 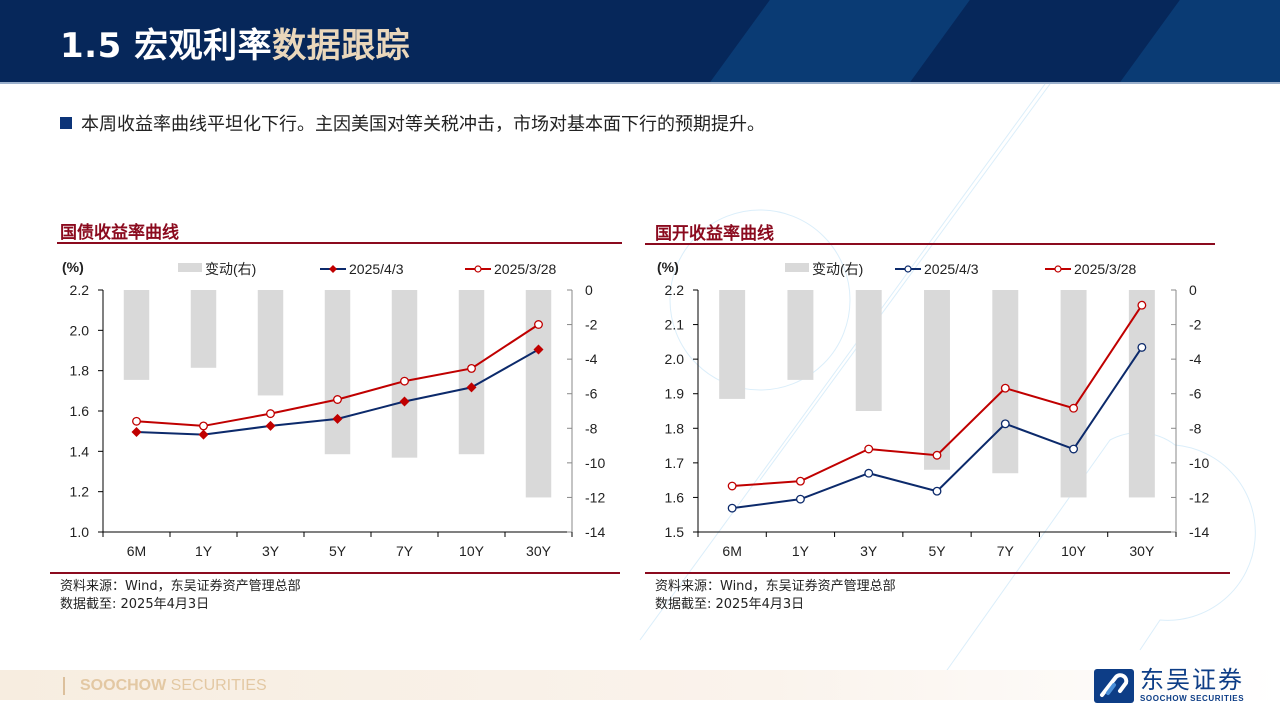 I want to click on title-rule, so click(x=339, y=243).